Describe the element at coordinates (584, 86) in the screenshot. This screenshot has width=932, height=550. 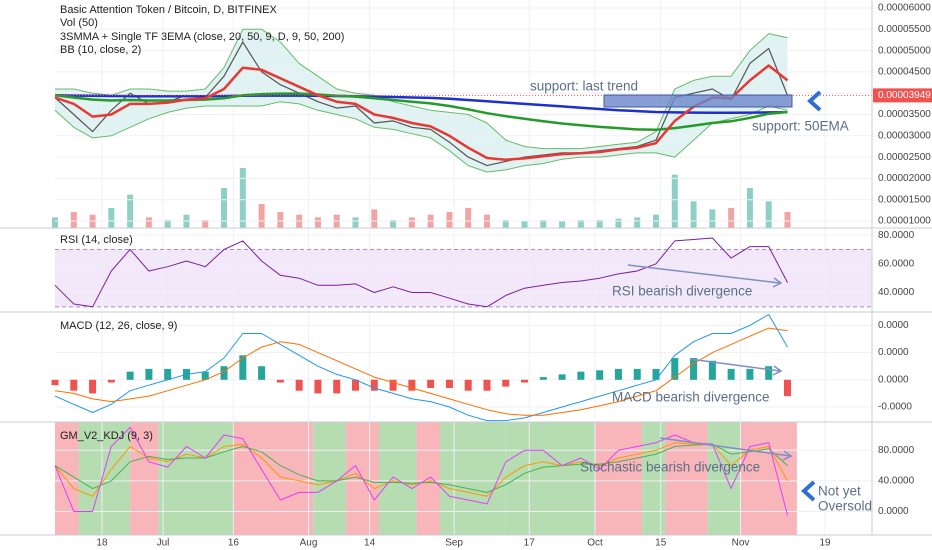
I see `annotation: support: last trend` at that location.